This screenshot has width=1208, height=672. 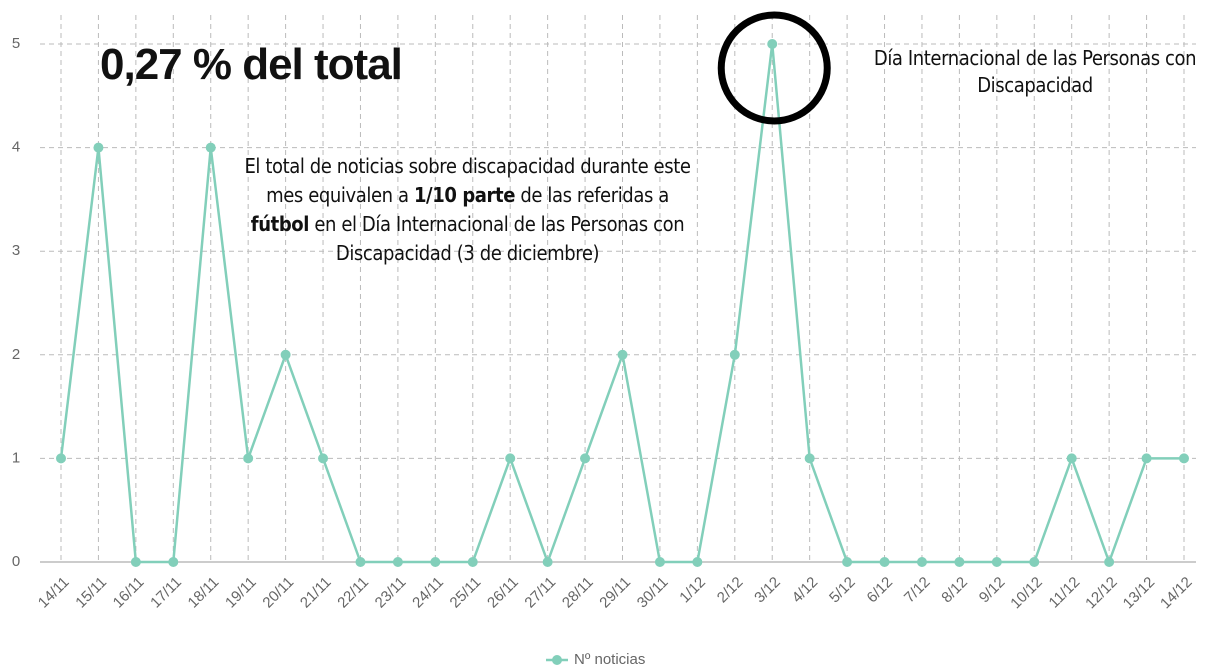 What do you see at coordinates (16, 43) in the screenshot?
I see `y-tick-label: 5` at bounding box center [16, 43].